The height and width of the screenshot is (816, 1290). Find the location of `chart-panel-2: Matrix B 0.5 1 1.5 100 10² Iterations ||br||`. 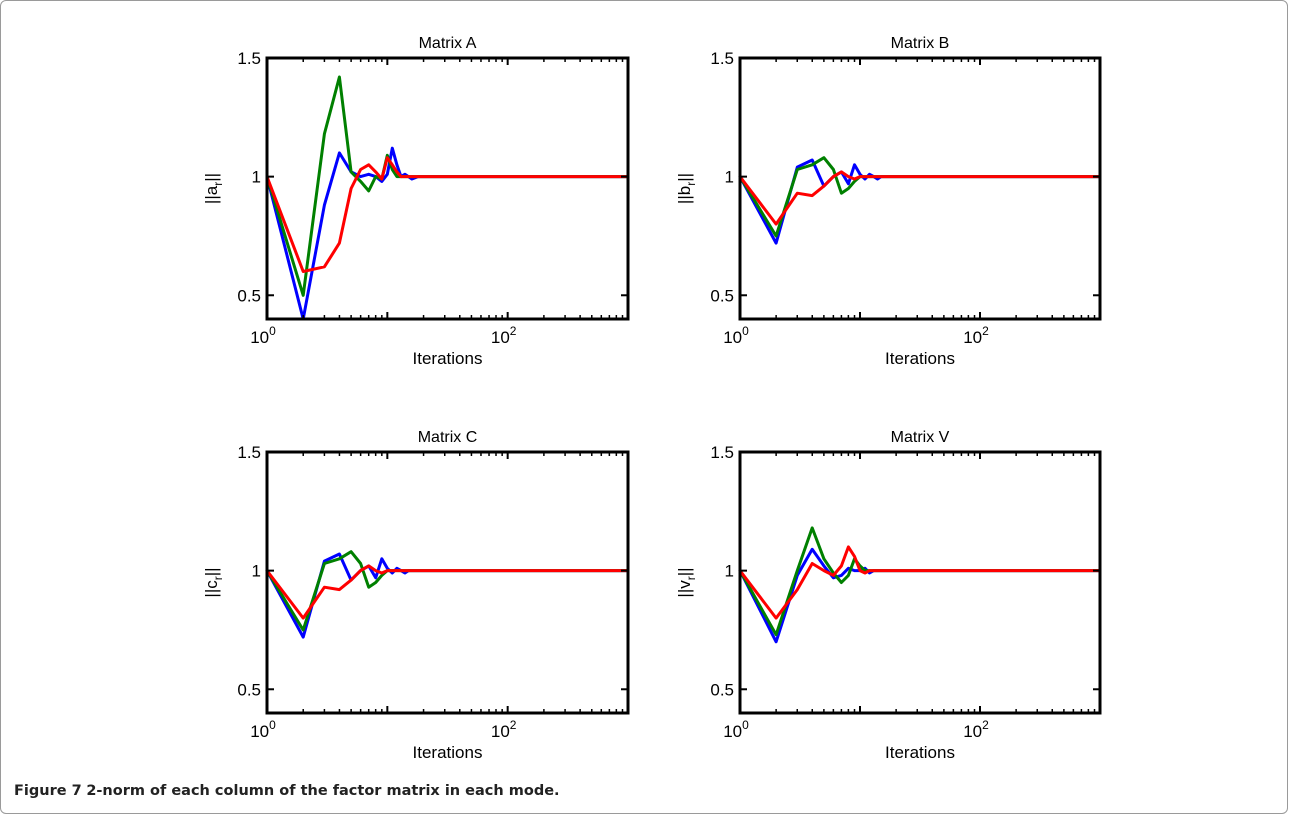

chart-panel-2: Matrix B 0.5 1 1.5 100 10² Iterations ||br|| is located at coordinates (888, 201).